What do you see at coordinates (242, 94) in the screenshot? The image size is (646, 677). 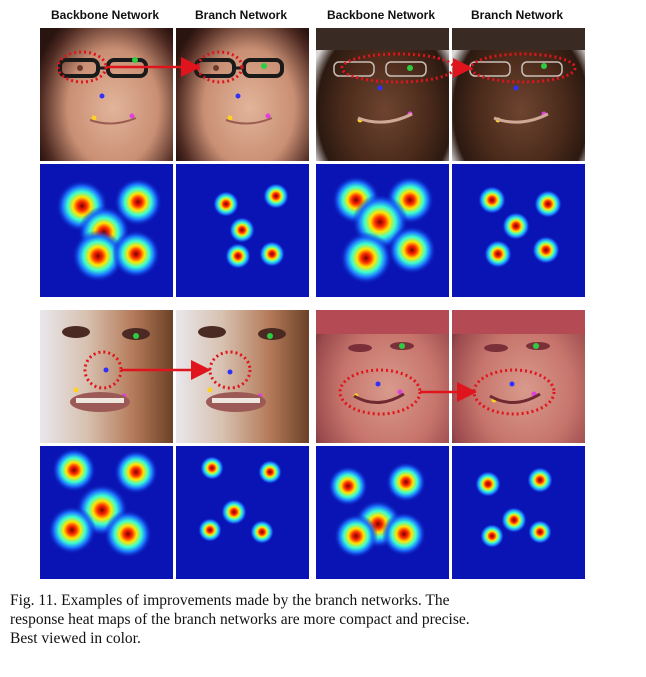 I see `face-image-glasses-man-branch` at bounding box center [242, 94].